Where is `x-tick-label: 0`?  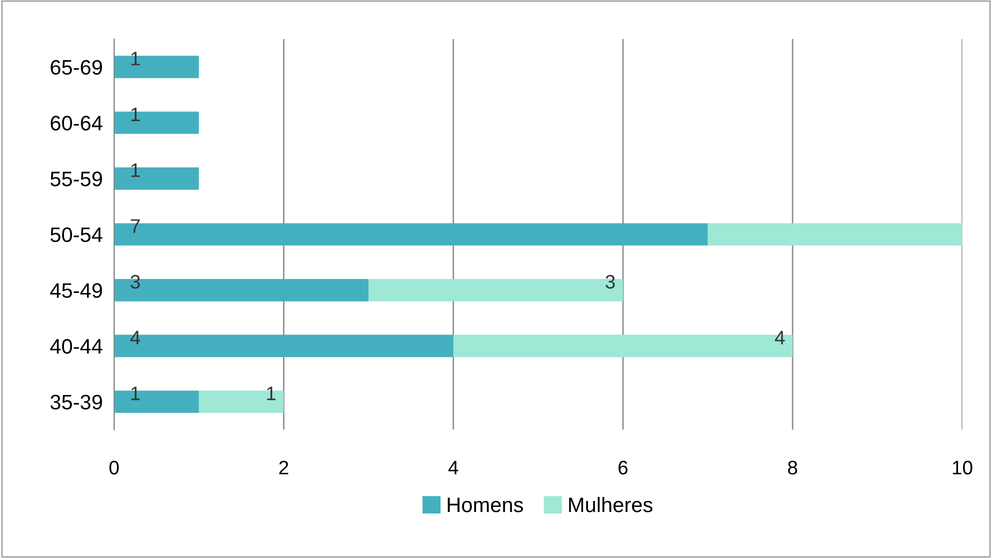 x-tick-label: 0 is located at coordinates (114, 467).